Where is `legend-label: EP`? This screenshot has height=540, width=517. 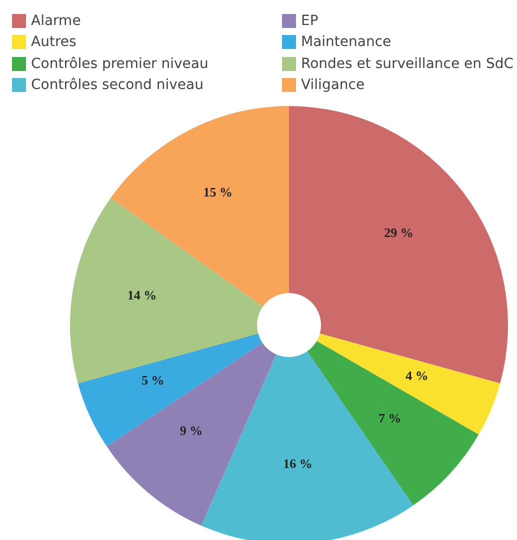
legend-label: EP is located at coordinates (309, 20).